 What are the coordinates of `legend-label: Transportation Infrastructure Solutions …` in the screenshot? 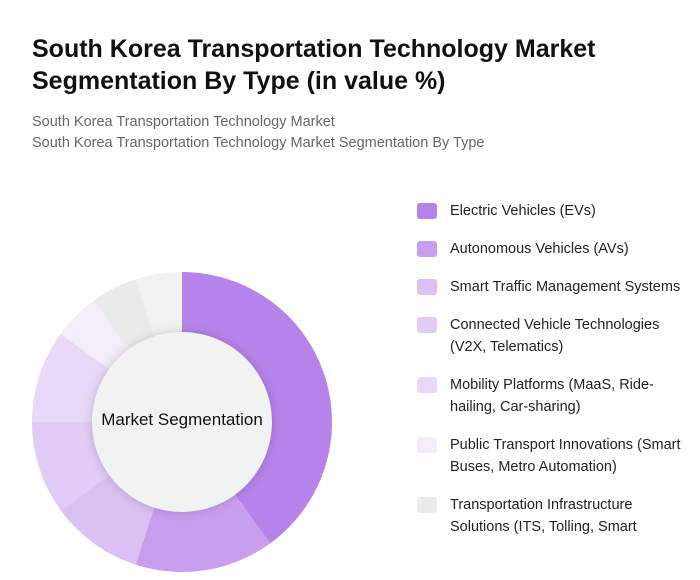 It's located at (543, 516).